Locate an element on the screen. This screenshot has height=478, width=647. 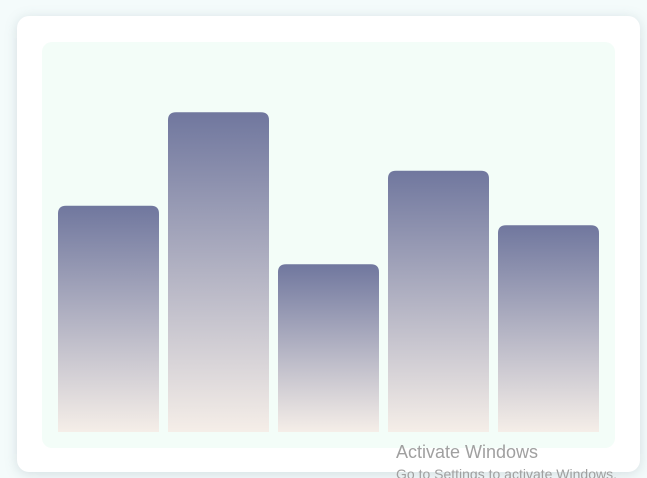
watermark-subtitle: Go to Settings to activate Windows. is located at coordinates (506, 472).